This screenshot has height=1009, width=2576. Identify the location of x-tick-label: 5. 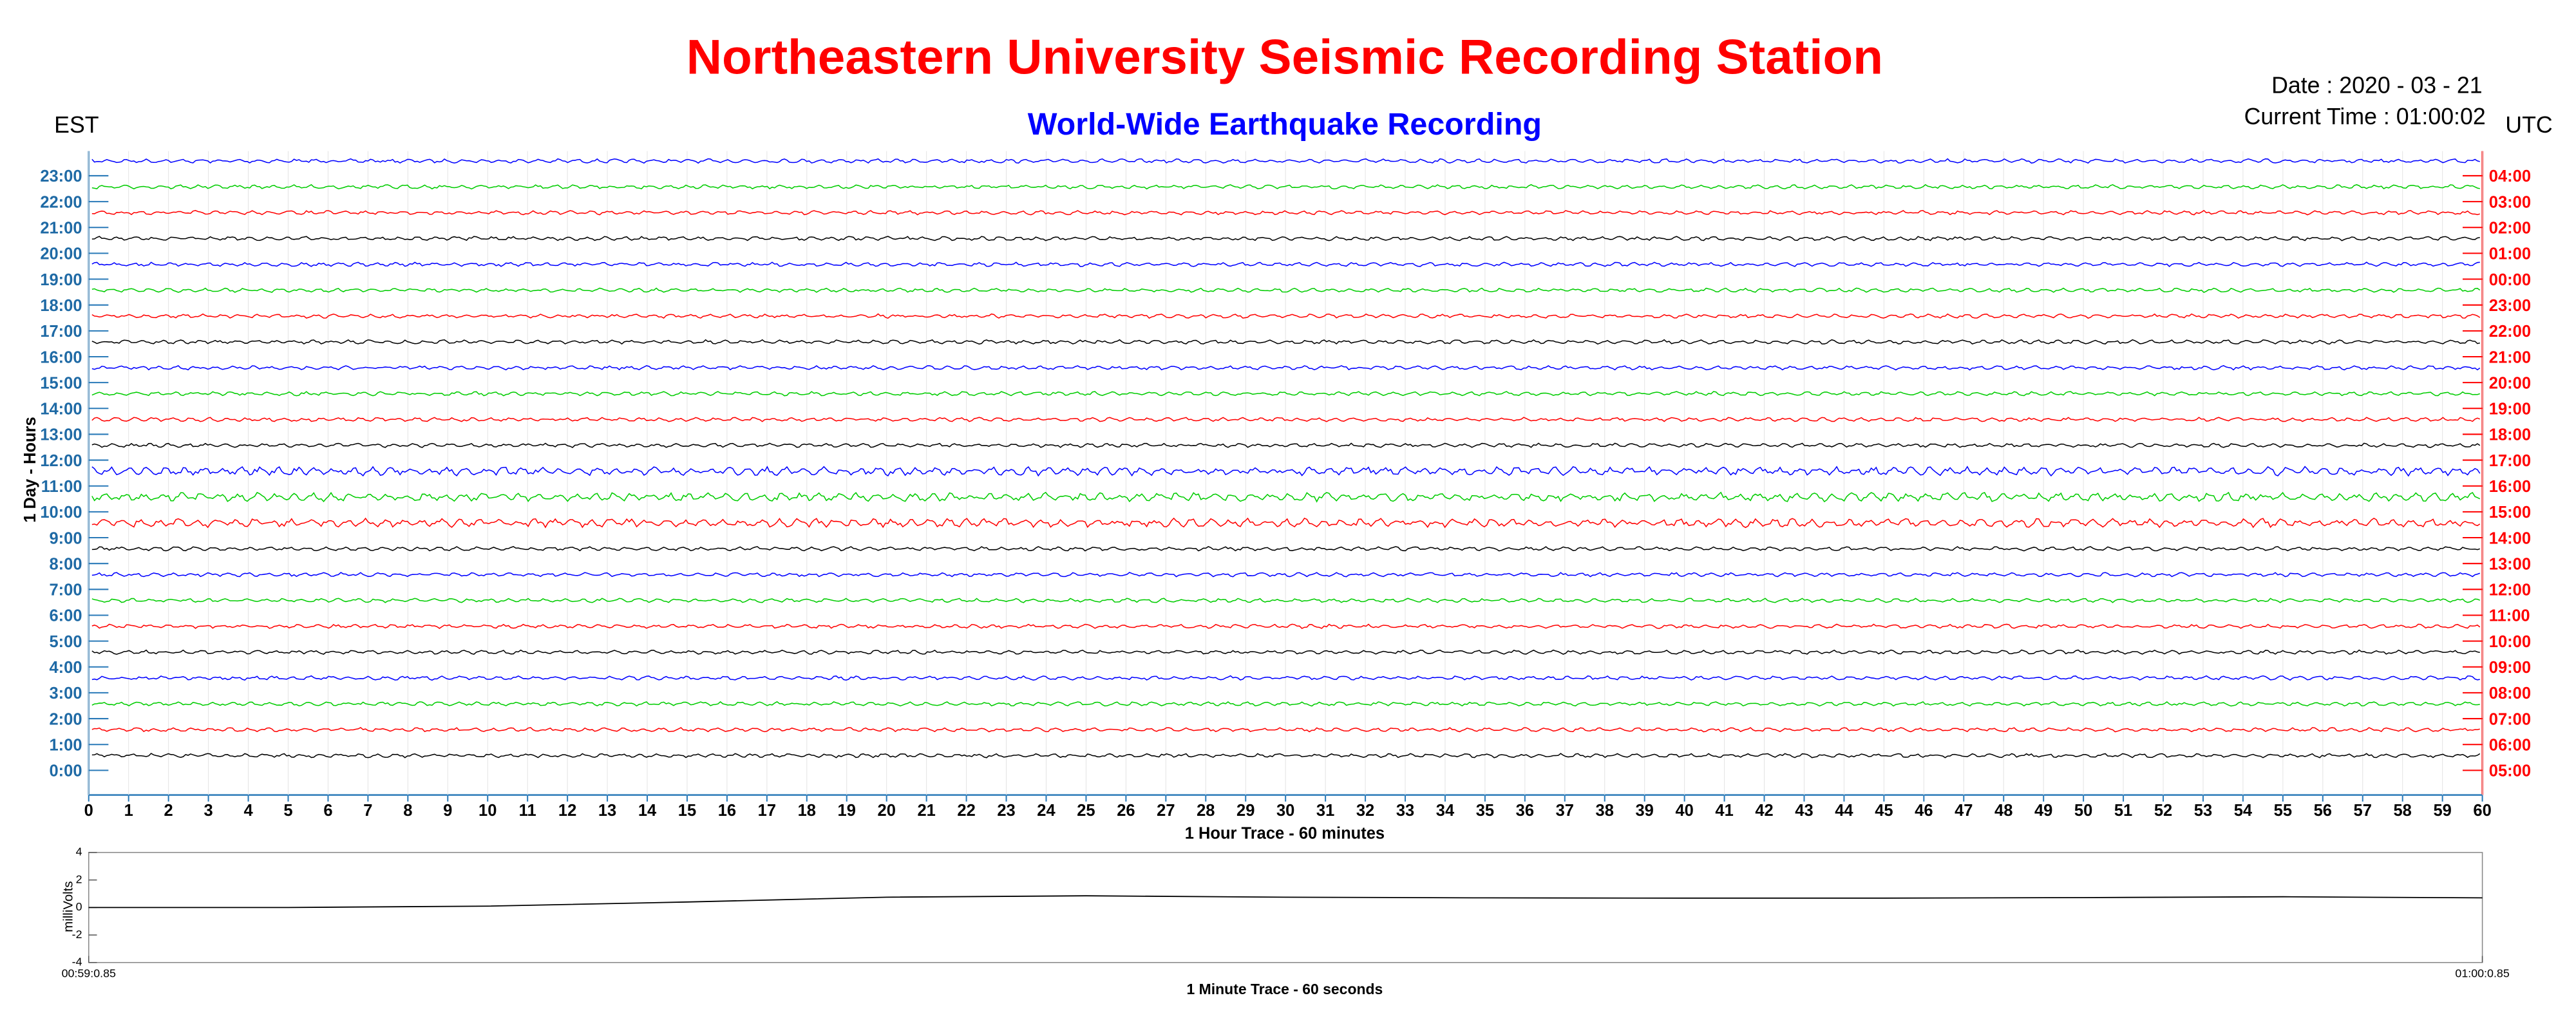
(287, 811).